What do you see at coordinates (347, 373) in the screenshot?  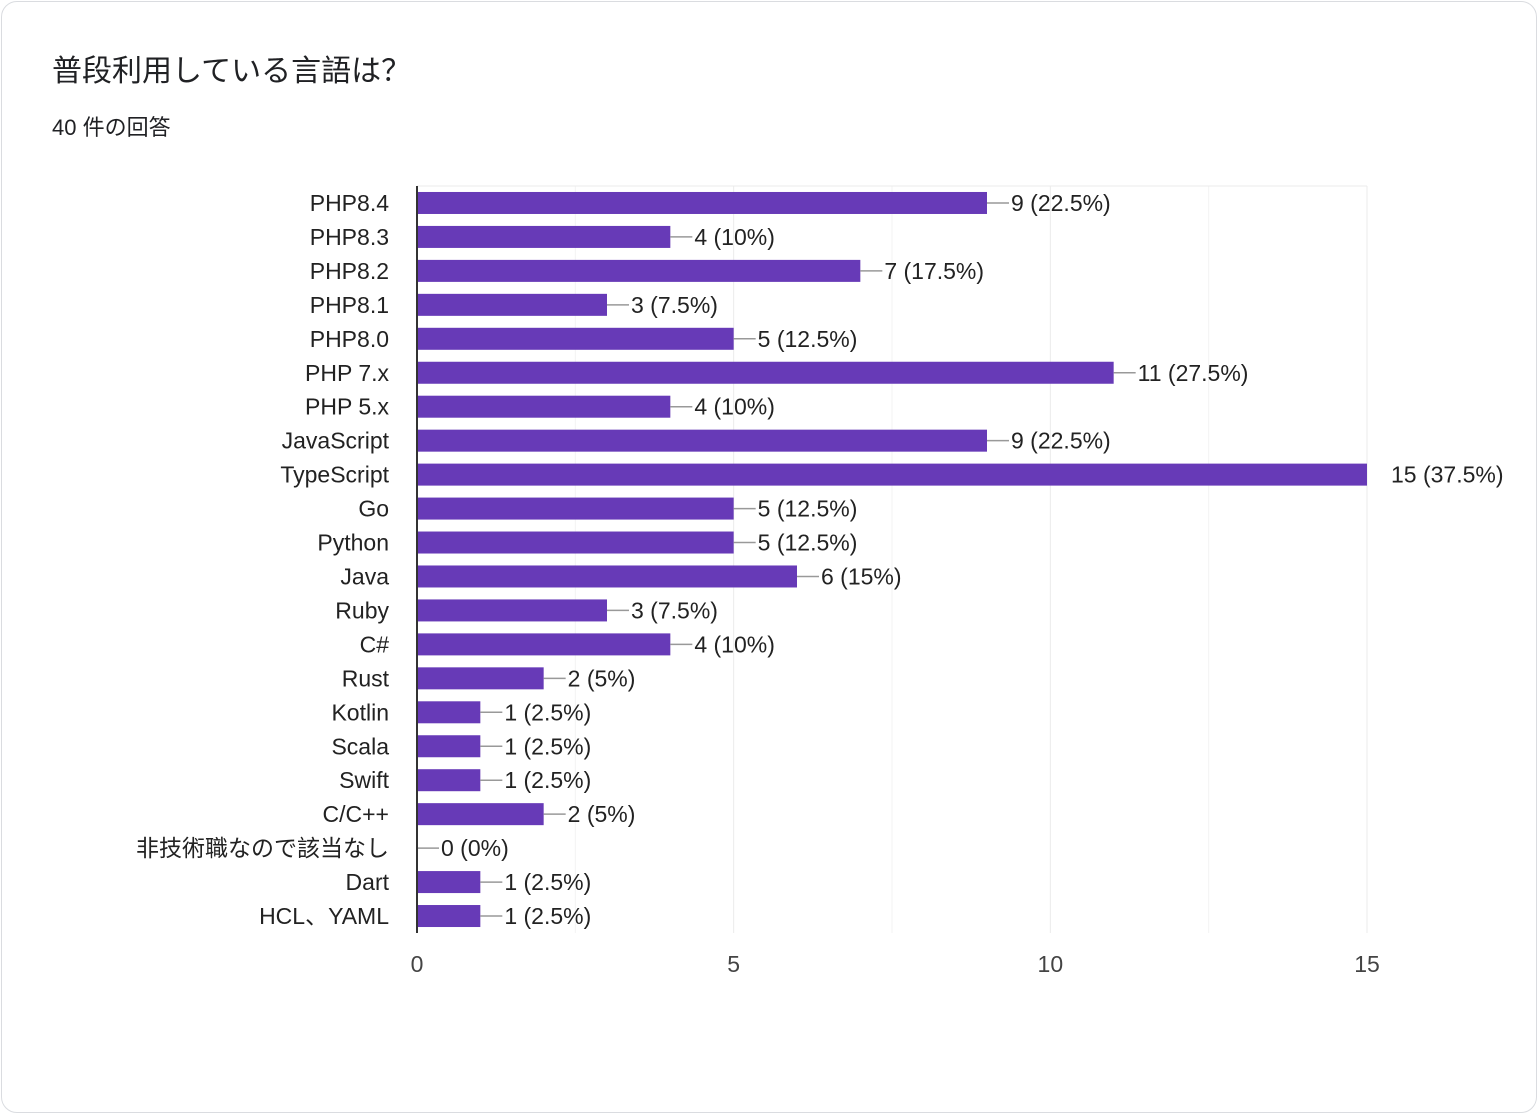 I see `category-label: PHP 7.x` at bounding box center [347, 373].